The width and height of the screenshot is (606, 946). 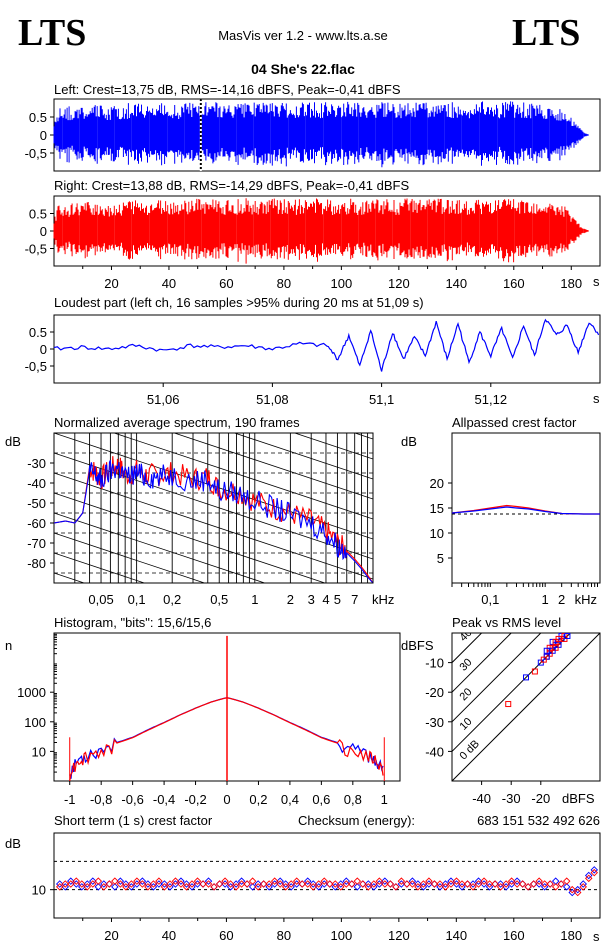 What do you see at coordinates (36, 366) in the screenshot?
I see `loudest-ytick-label: -0,5` at bounding box center [36, 366].